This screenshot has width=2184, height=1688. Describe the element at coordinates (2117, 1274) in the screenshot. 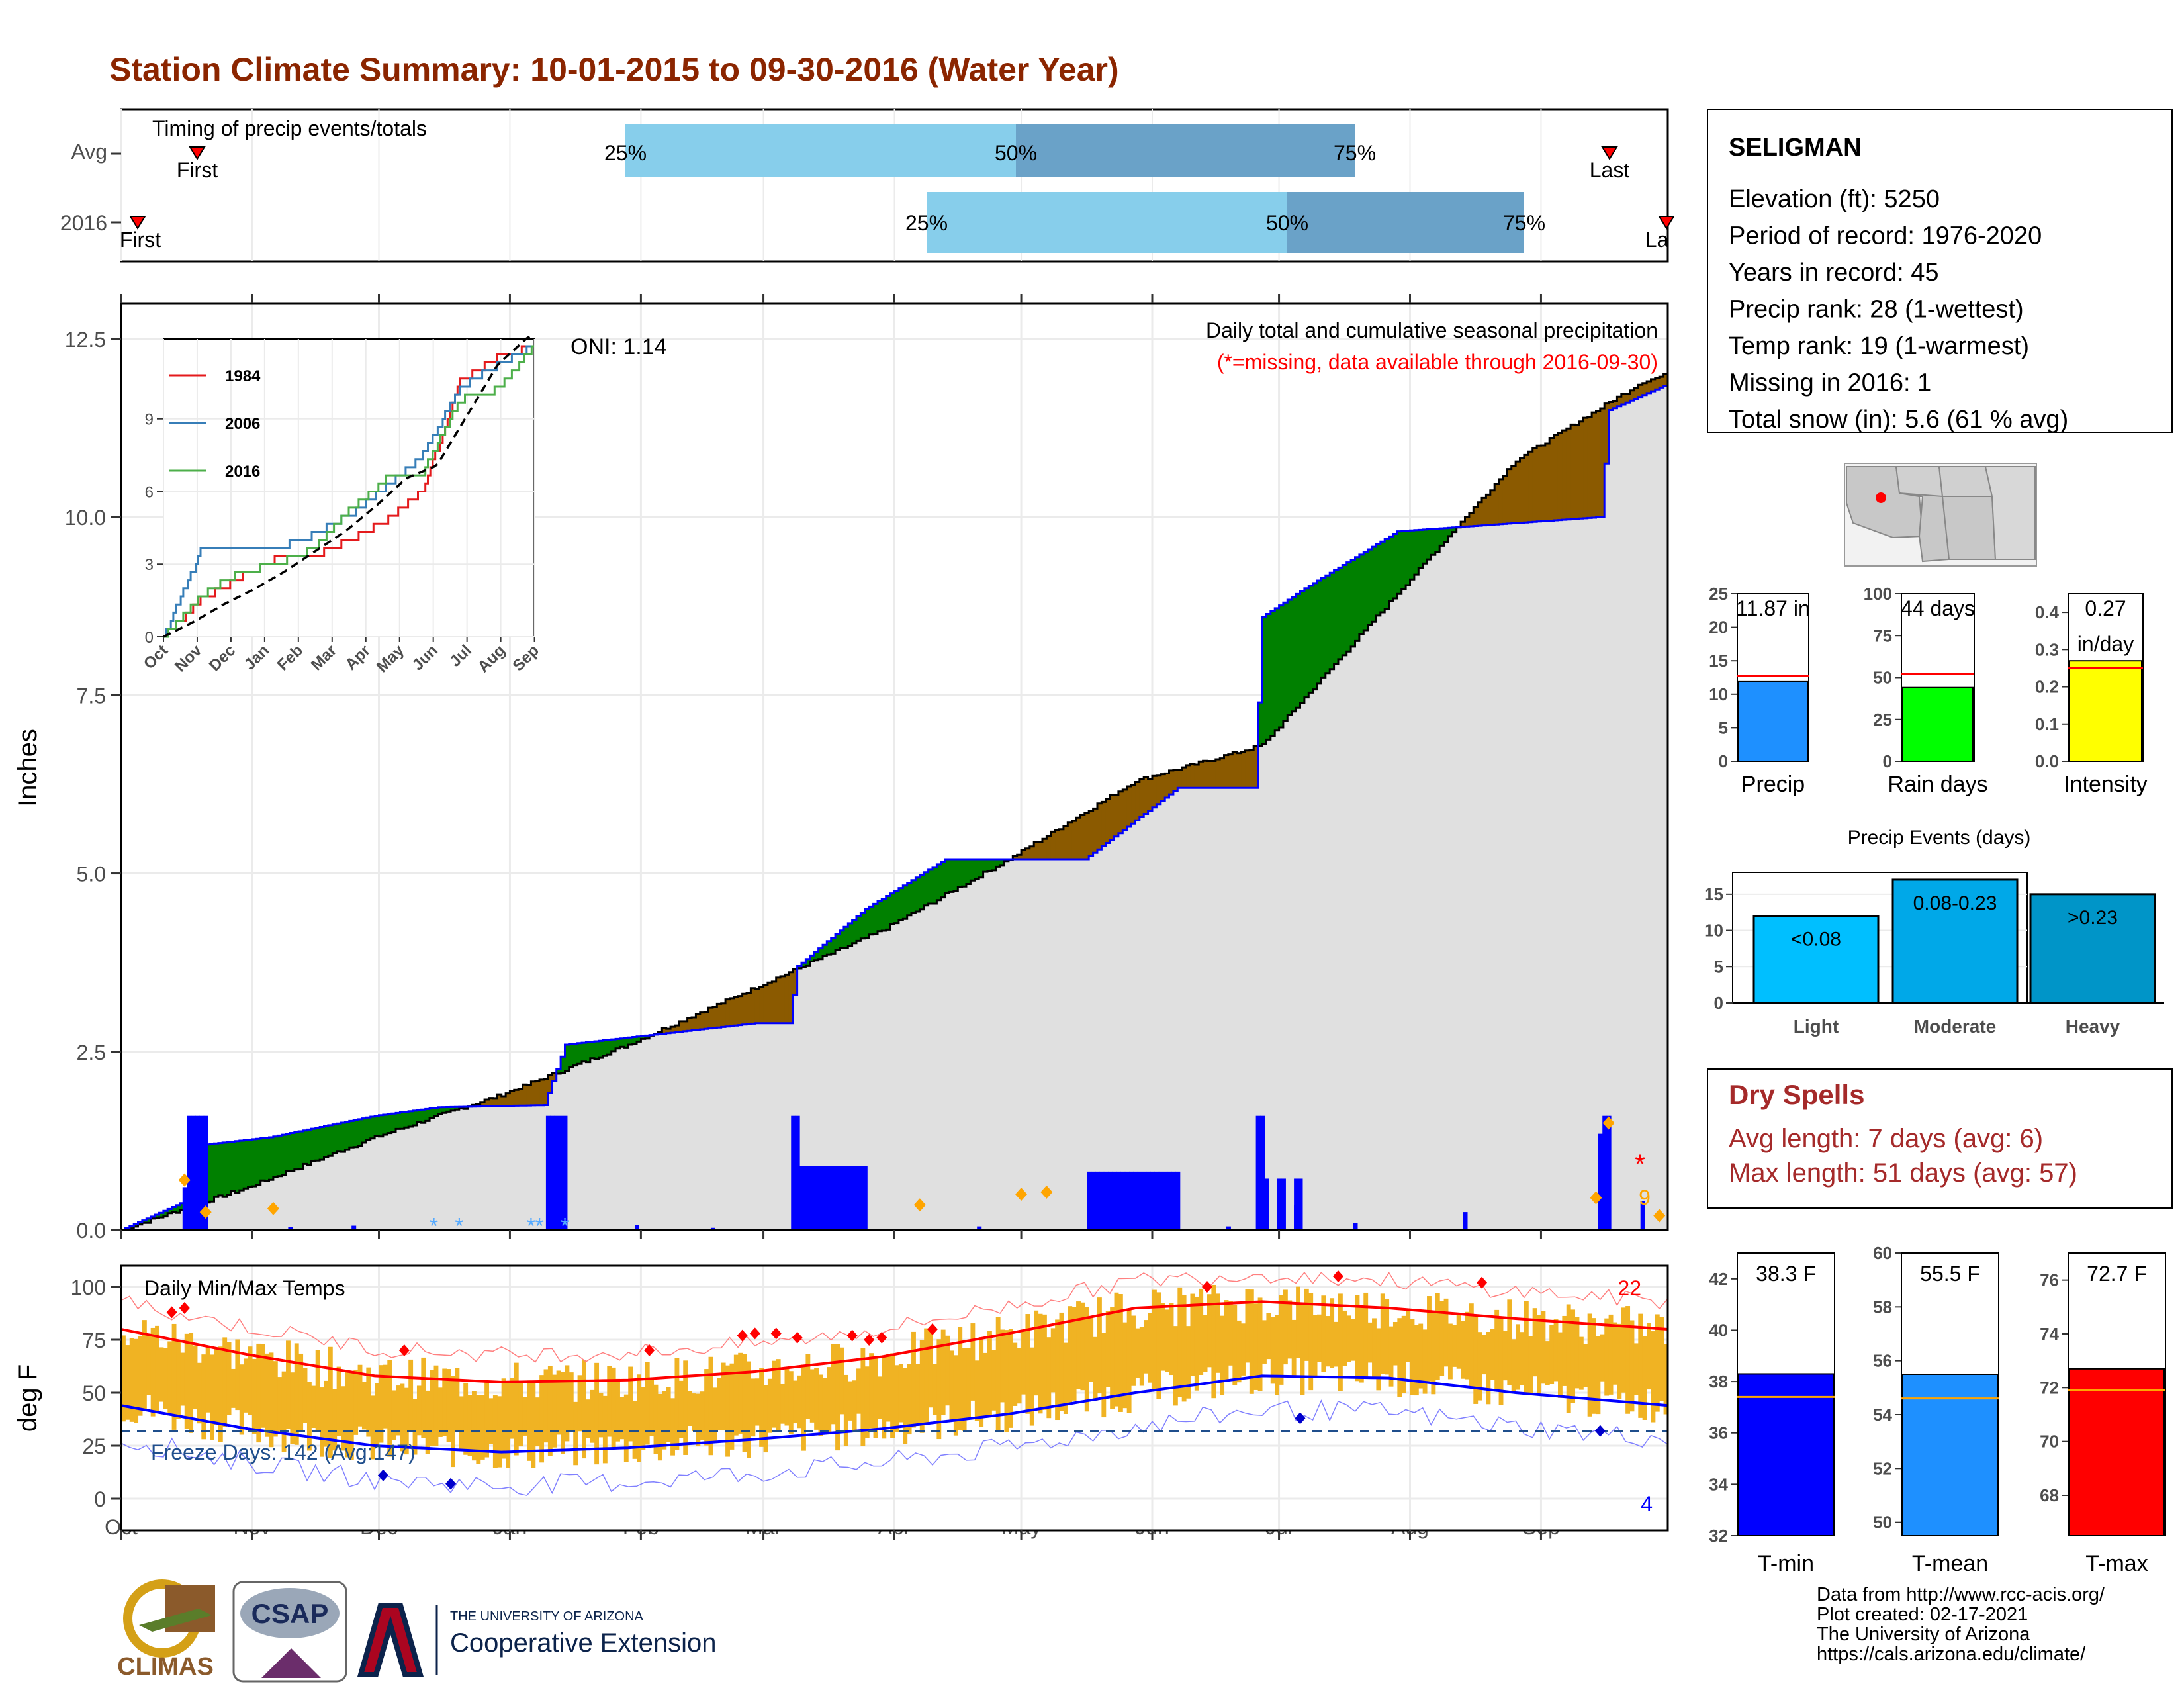

I see `temp-bar-value-label: 72.7 F` at that location.